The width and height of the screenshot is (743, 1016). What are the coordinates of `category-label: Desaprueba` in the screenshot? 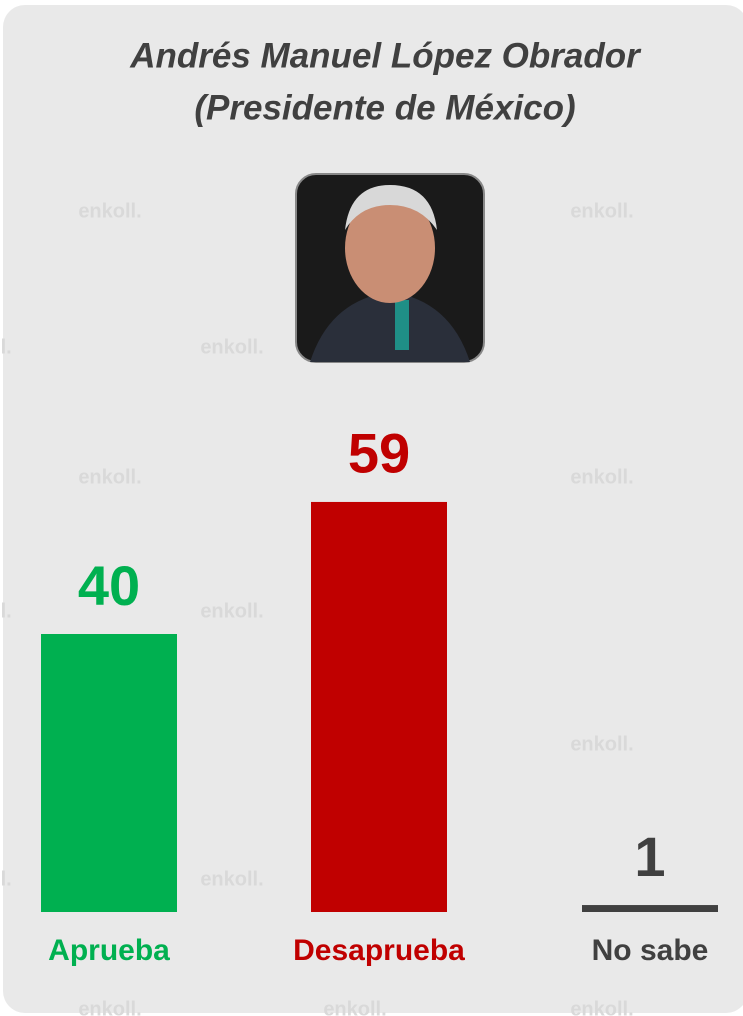 It's located at (379, 950).